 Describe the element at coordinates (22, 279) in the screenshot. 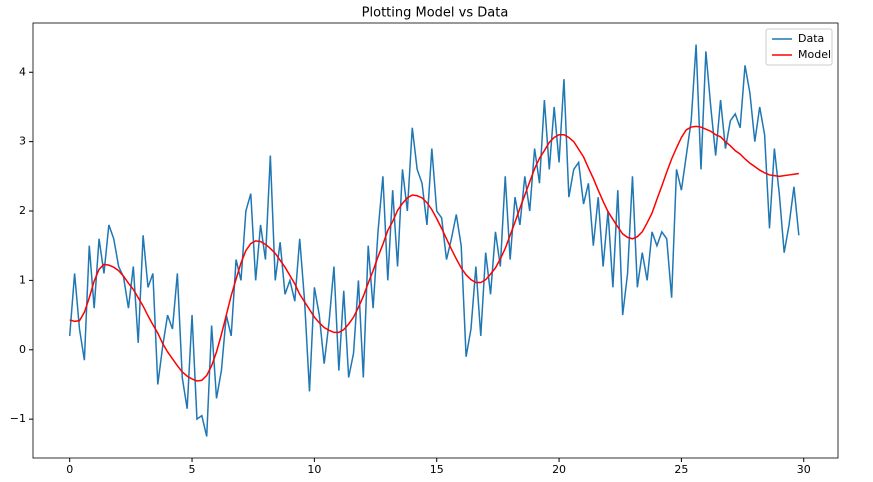

I see `y-tick-label: 1` at that location.